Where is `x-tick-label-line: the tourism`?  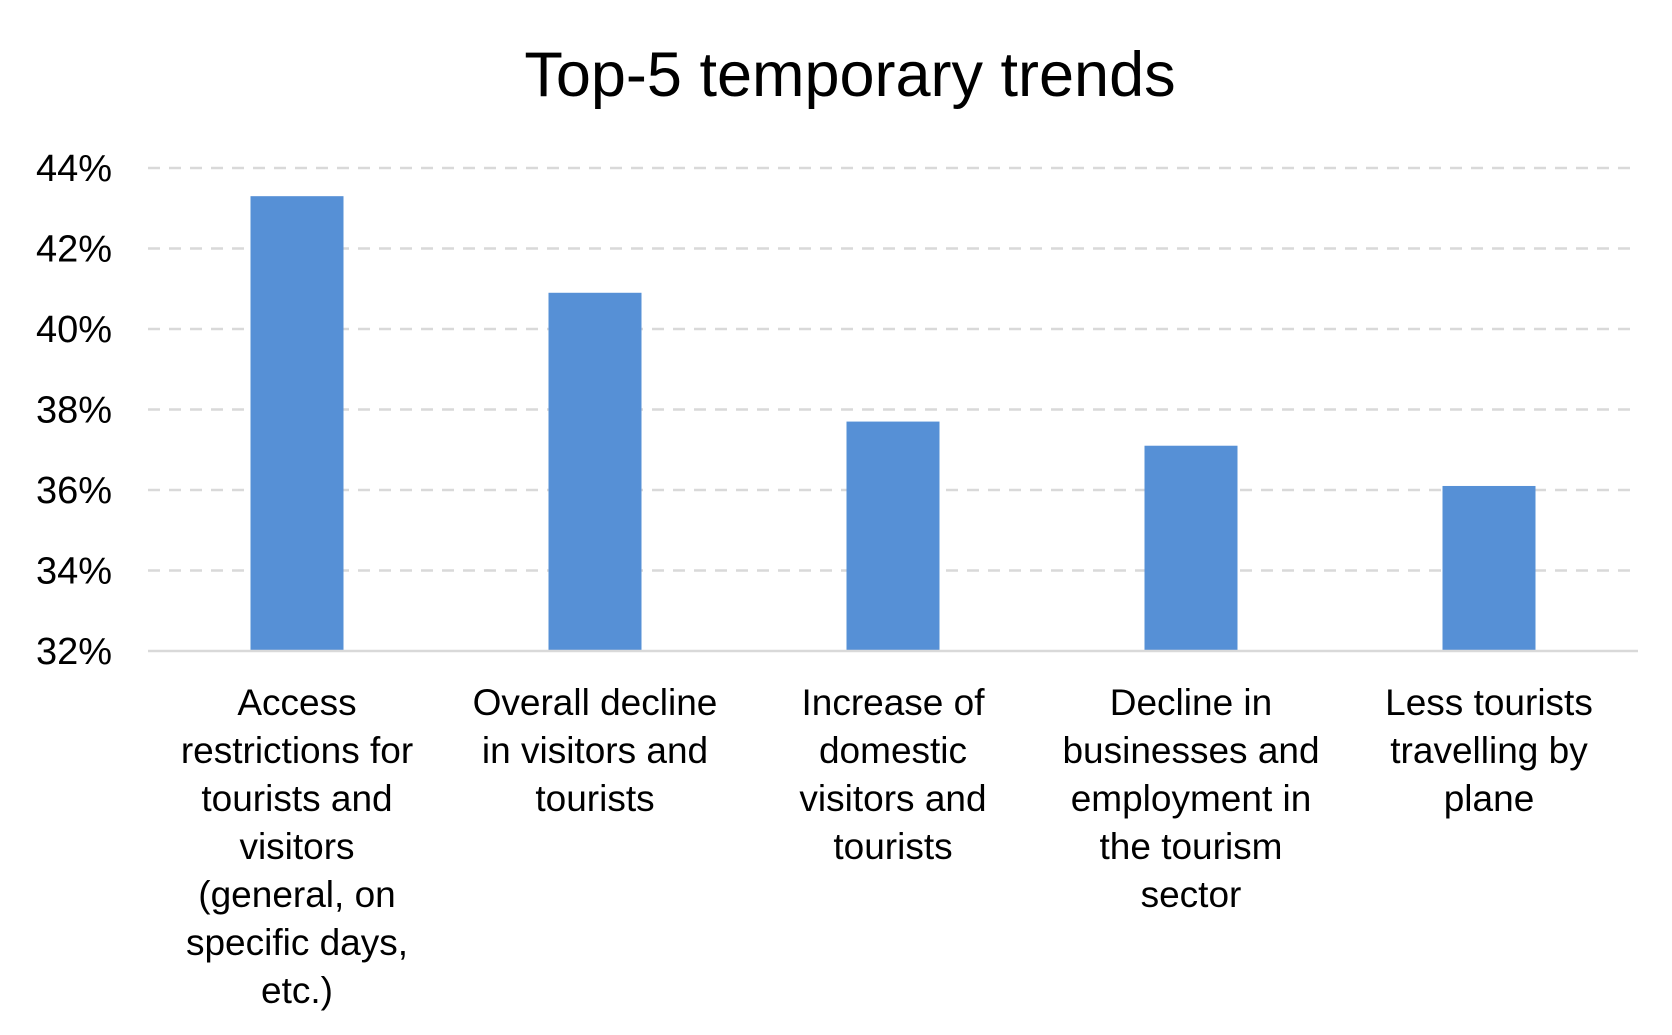
x-tick-label-line: the tourism is located at coordinates (1190, 846).